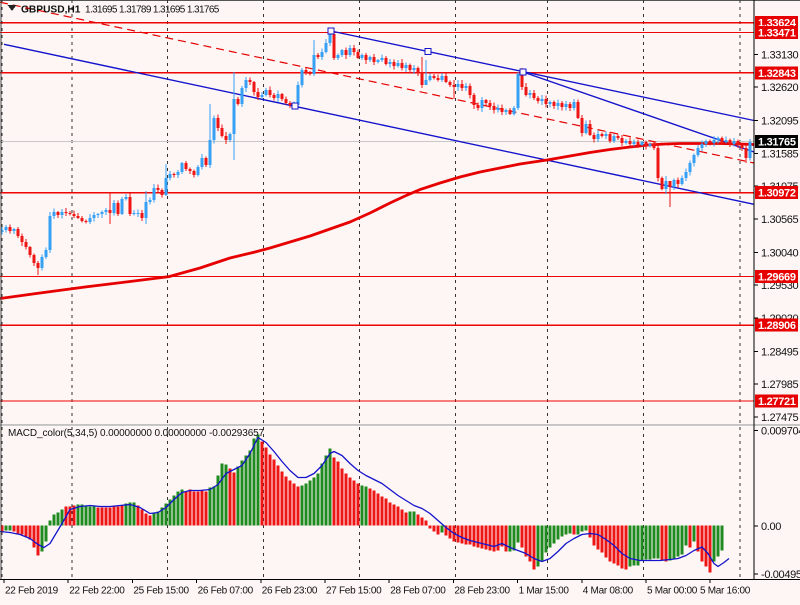 Image resolution: width=800 pixels, height=605 pixels. I want to click on svg-text: 28 Feb 07:00, so click(418, 591).